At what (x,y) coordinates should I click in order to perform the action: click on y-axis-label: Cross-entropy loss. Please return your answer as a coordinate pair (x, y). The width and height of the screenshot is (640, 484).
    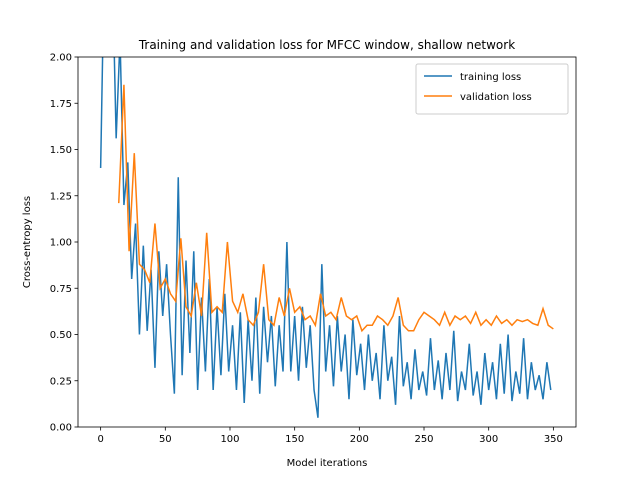
    Looking at the image, I should click on (27, 242).